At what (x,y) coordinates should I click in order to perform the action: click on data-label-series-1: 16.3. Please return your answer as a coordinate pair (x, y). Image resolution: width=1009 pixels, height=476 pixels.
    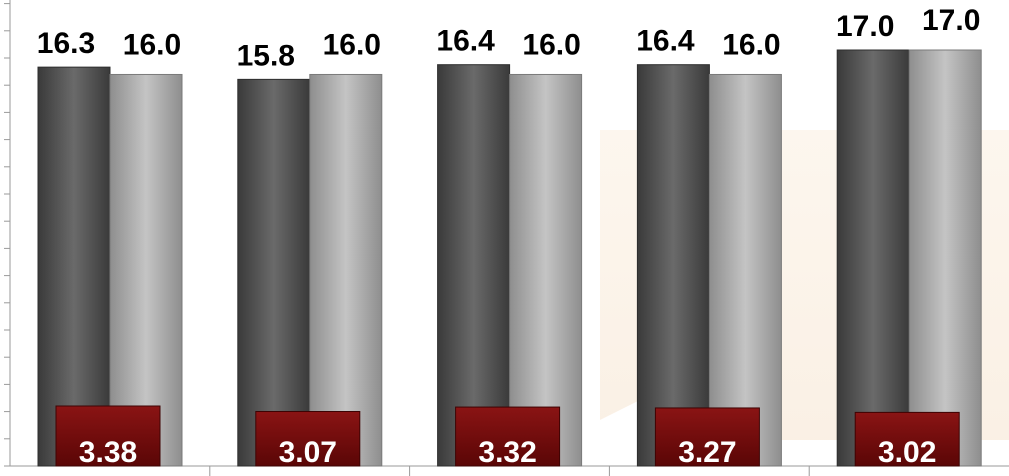
    Looking at the image, I should click on (66, 43).